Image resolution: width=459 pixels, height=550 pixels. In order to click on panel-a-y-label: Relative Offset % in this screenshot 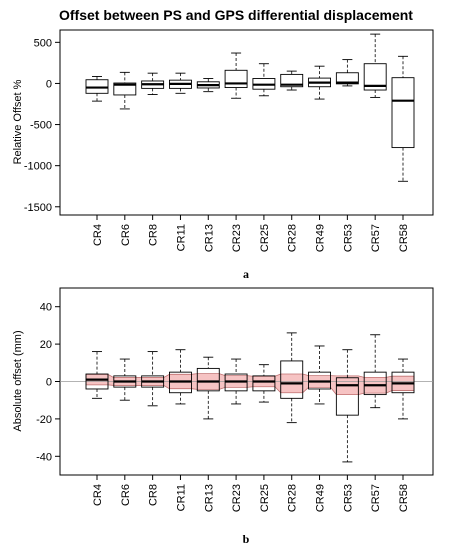, I will do `click(18, 121)`.